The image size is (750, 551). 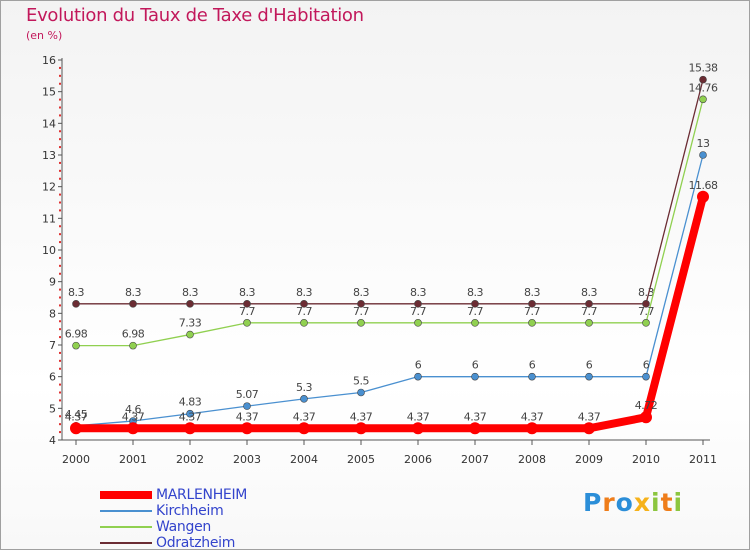 I want to click on x-tick-label: 2000, so click(x=76, y=459).